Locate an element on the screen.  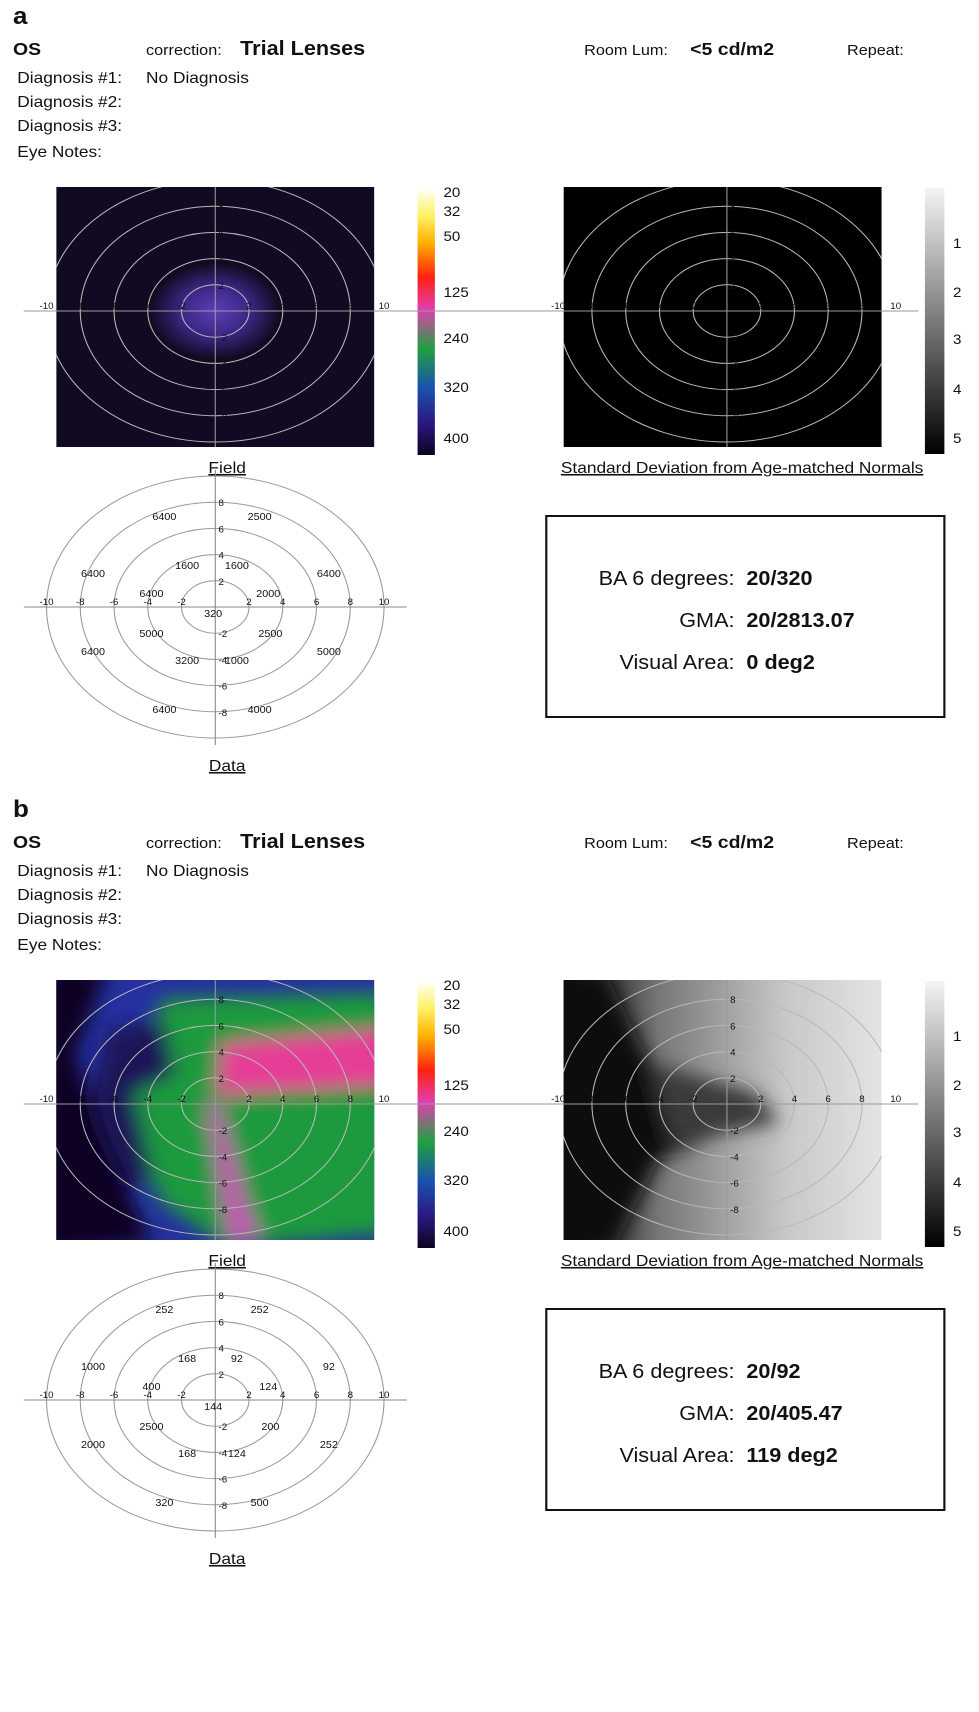
summary-label: Visual Area: is located at coordinates (676, 663).